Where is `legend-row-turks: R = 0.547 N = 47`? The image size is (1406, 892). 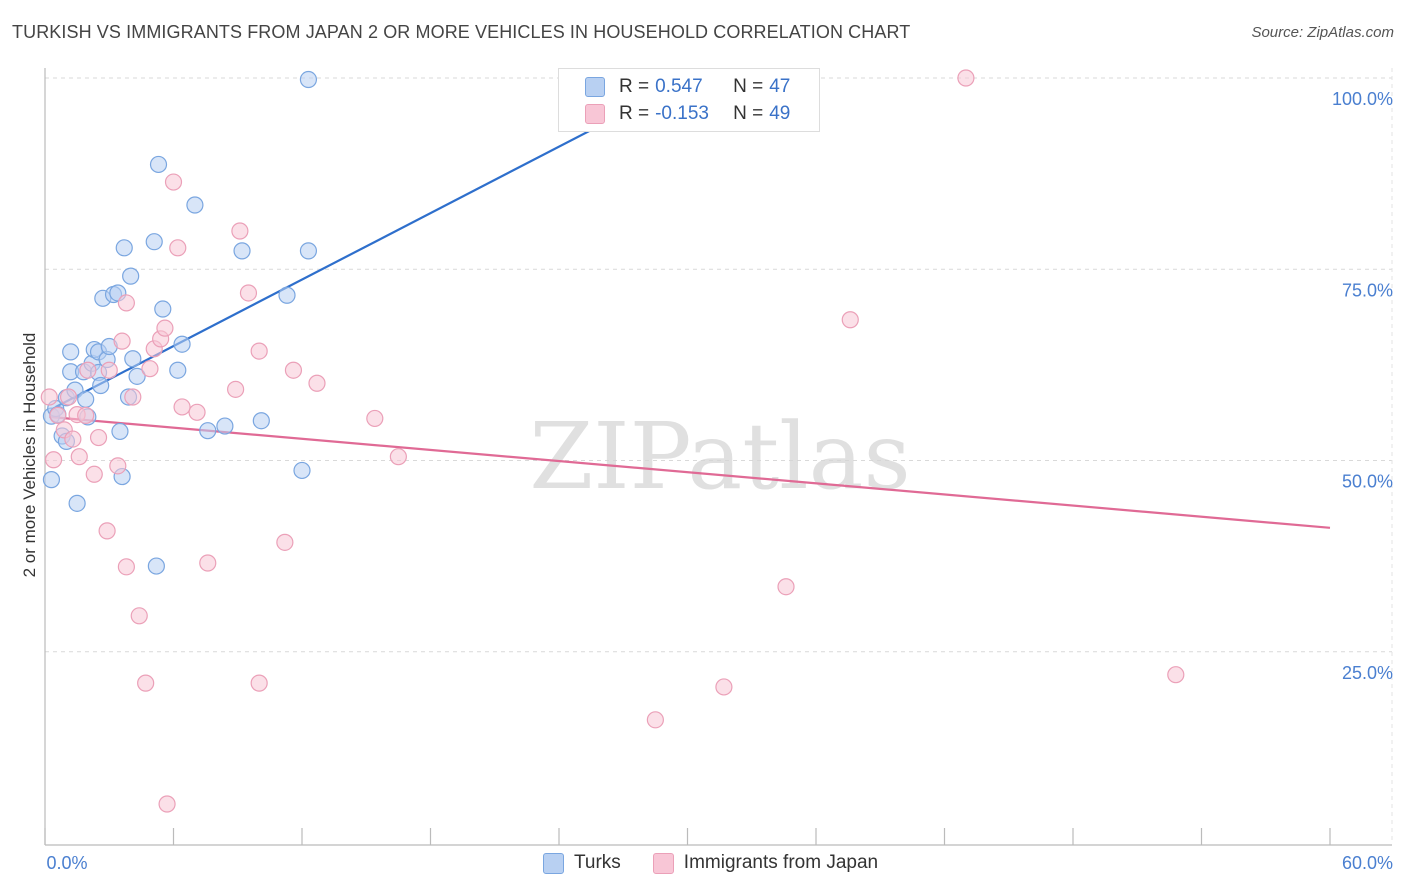 legend-row-turks: R = 0.547 N = 47 is located at coordinates (687, 87).